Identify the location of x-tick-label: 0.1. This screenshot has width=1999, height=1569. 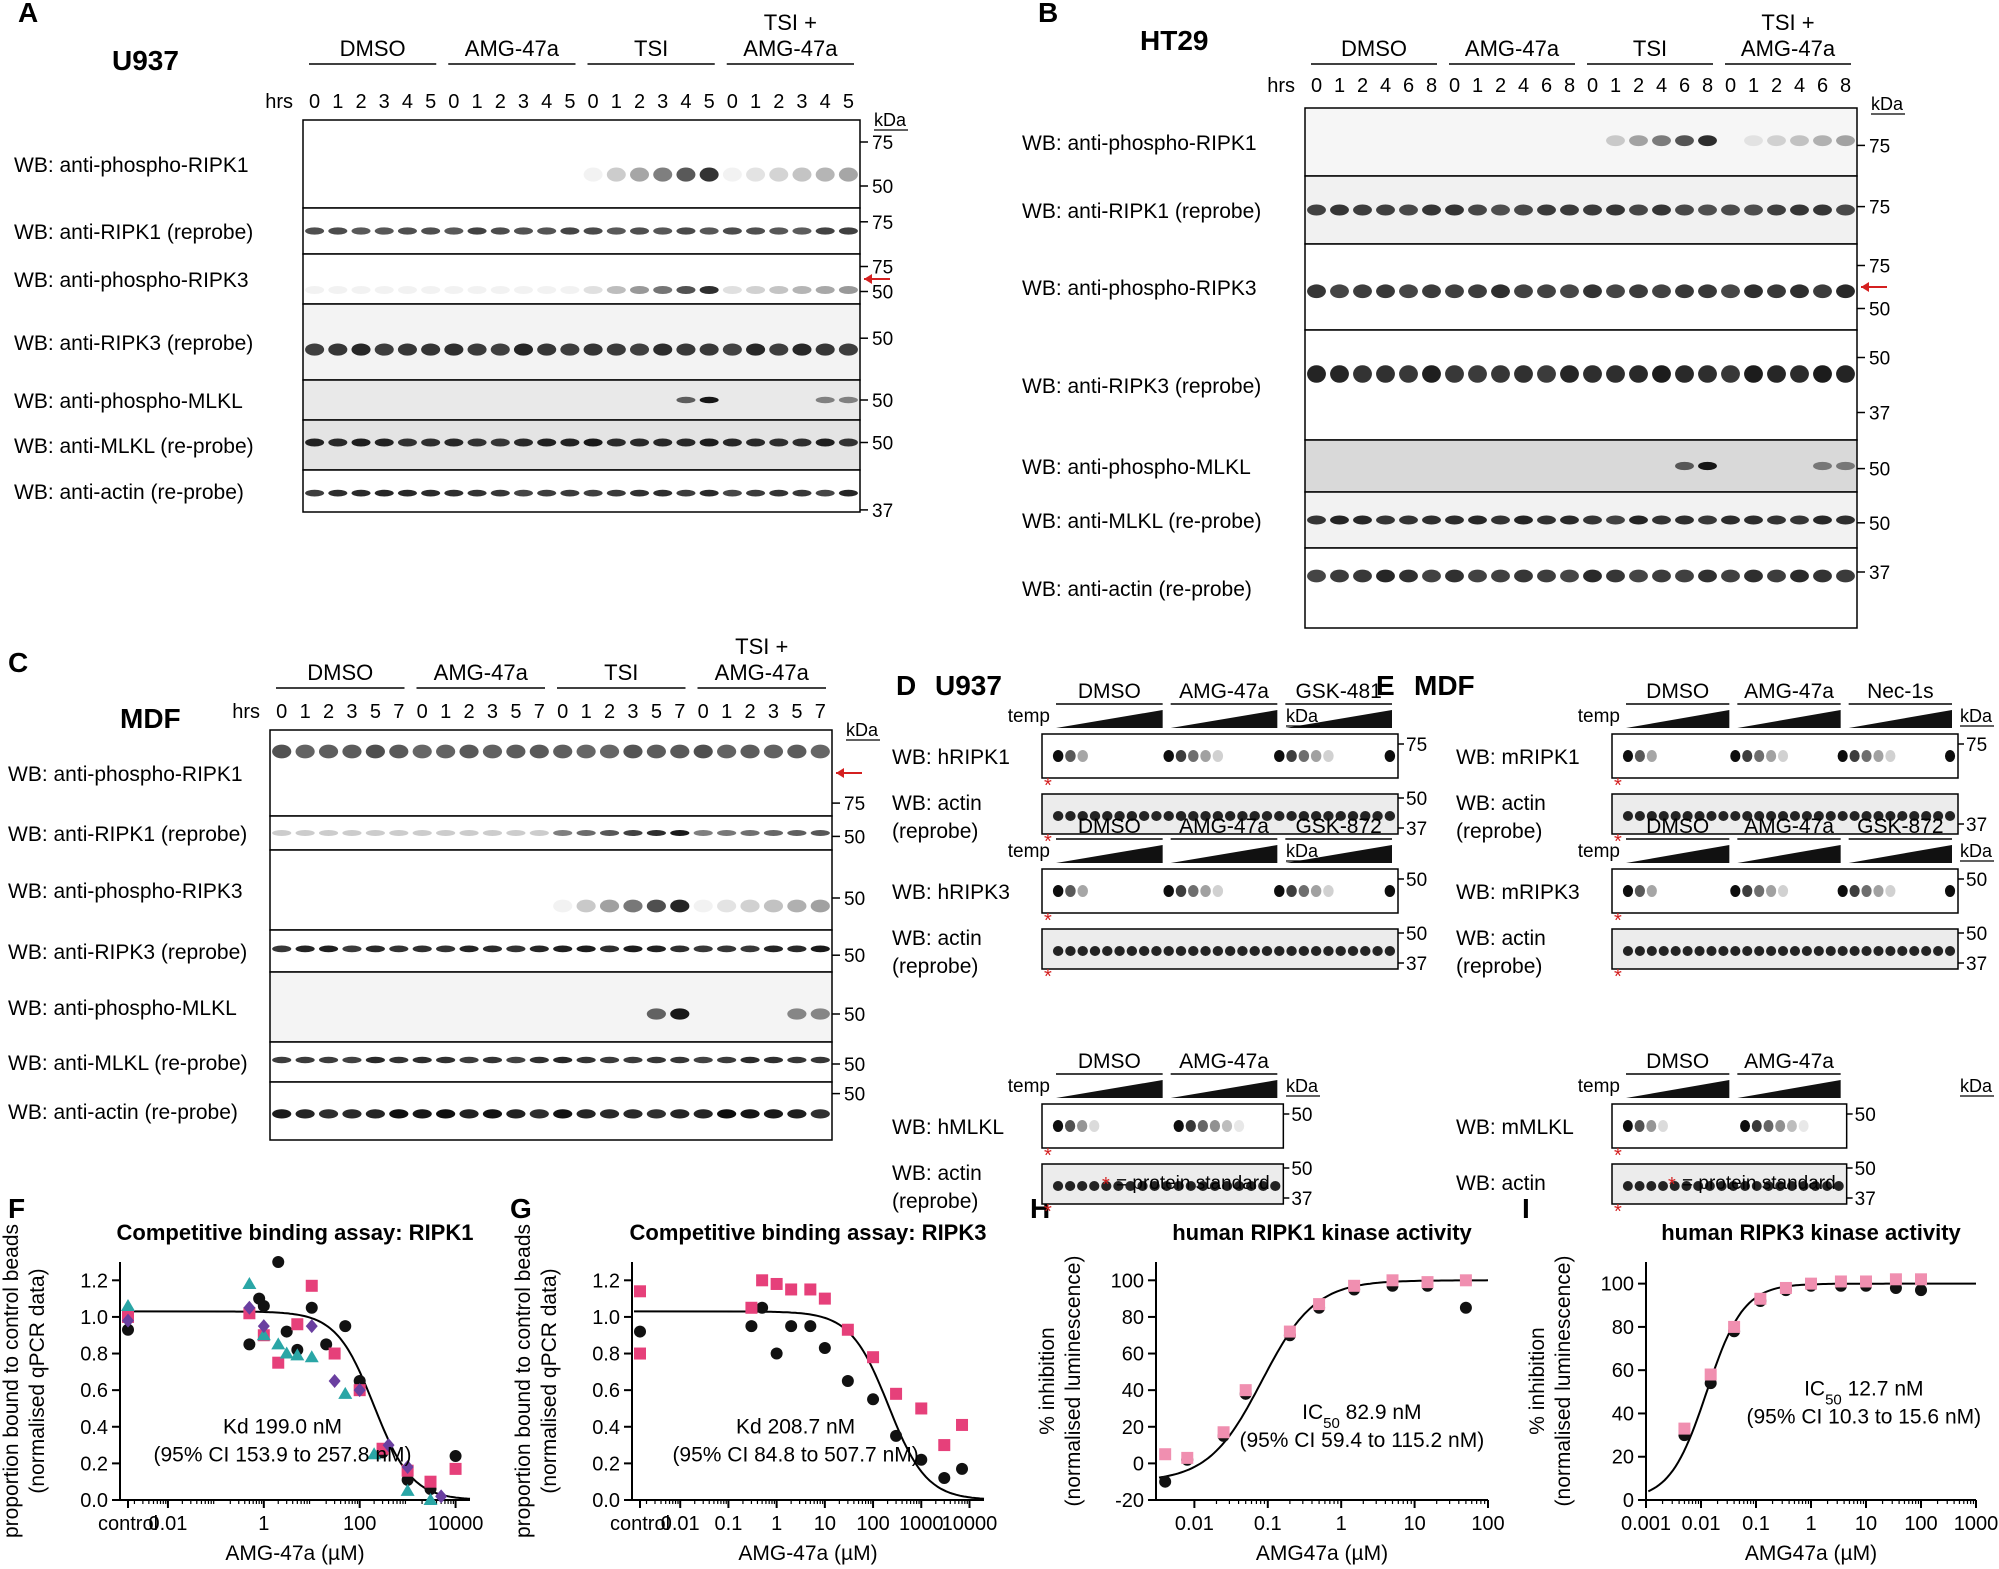
(729, 1524).